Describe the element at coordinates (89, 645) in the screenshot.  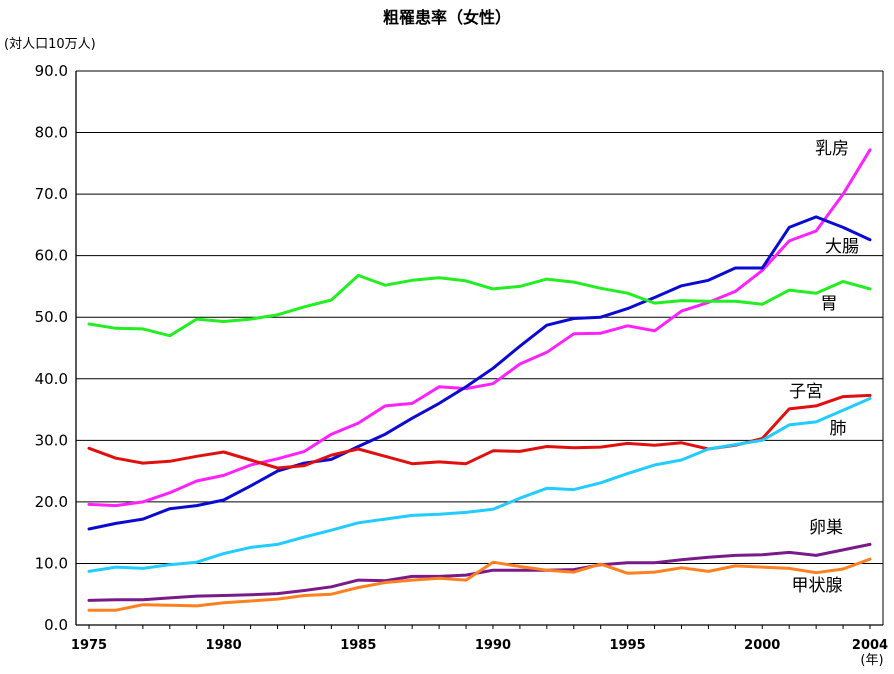
I see `x-tick-label: 1975` at that location.